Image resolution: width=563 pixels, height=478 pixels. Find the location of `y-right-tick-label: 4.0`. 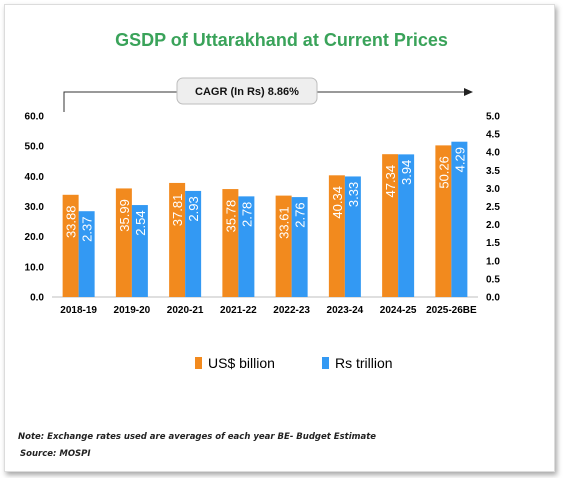

y-right-tick-label: 4.0 is located at coordinates (493, 153).